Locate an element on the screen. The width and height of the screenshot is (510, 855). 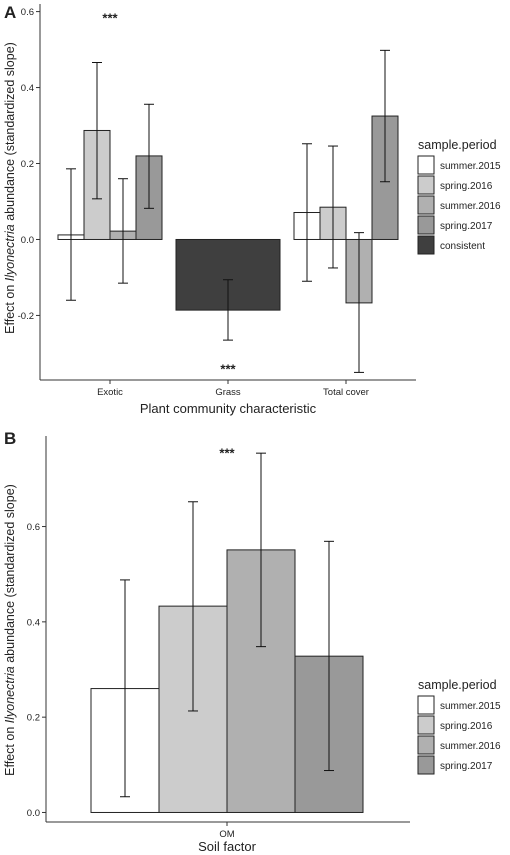
x-tick-label: Total cover is located at coordinates (346, 392).